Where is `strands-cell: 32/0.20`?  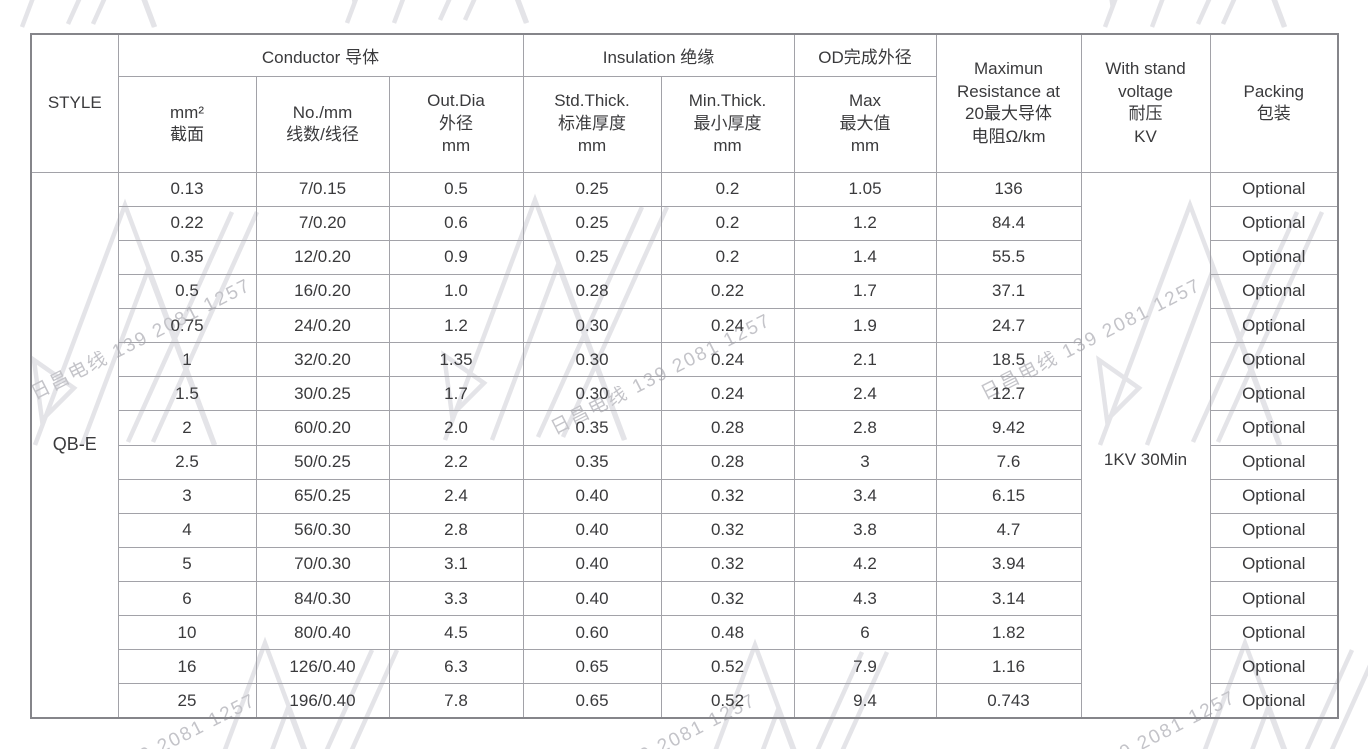
strands-cell: 32/0.20 is located at coordinates (322, 360).